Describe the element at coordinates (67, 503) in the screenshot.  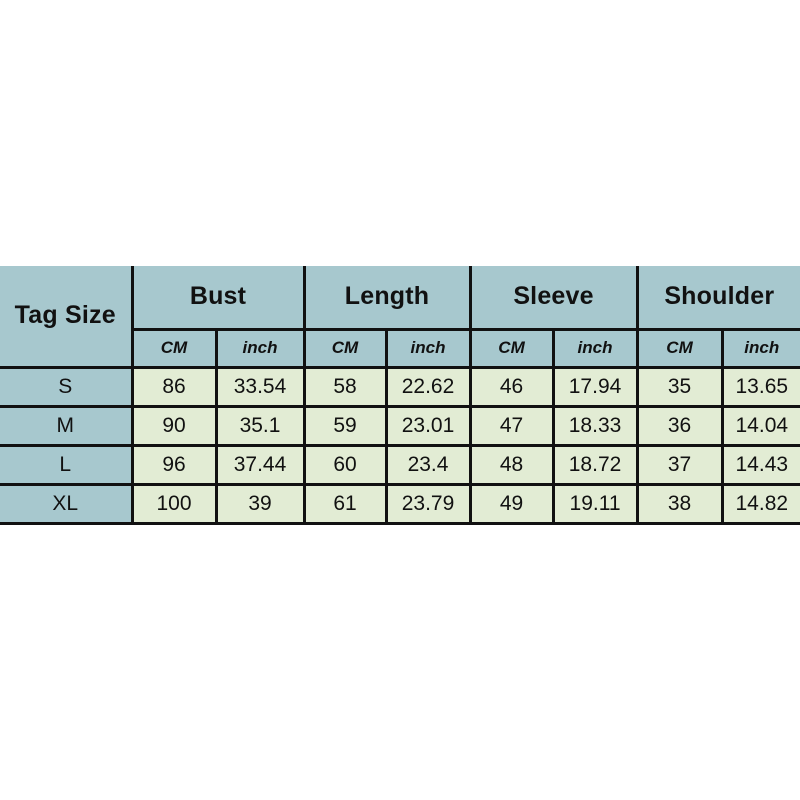
I see `row-header-size: XL` at that location.